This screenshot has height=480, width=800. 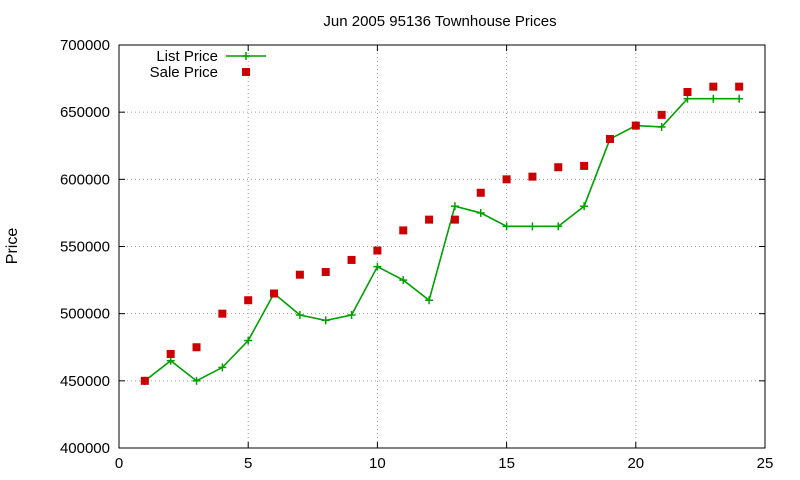 What do you see at coordinates (439, 21) in the screenshot?
I see `chart-title: Jun 2005 95136 Townhouse Prices` at bounding box center [439, 21].